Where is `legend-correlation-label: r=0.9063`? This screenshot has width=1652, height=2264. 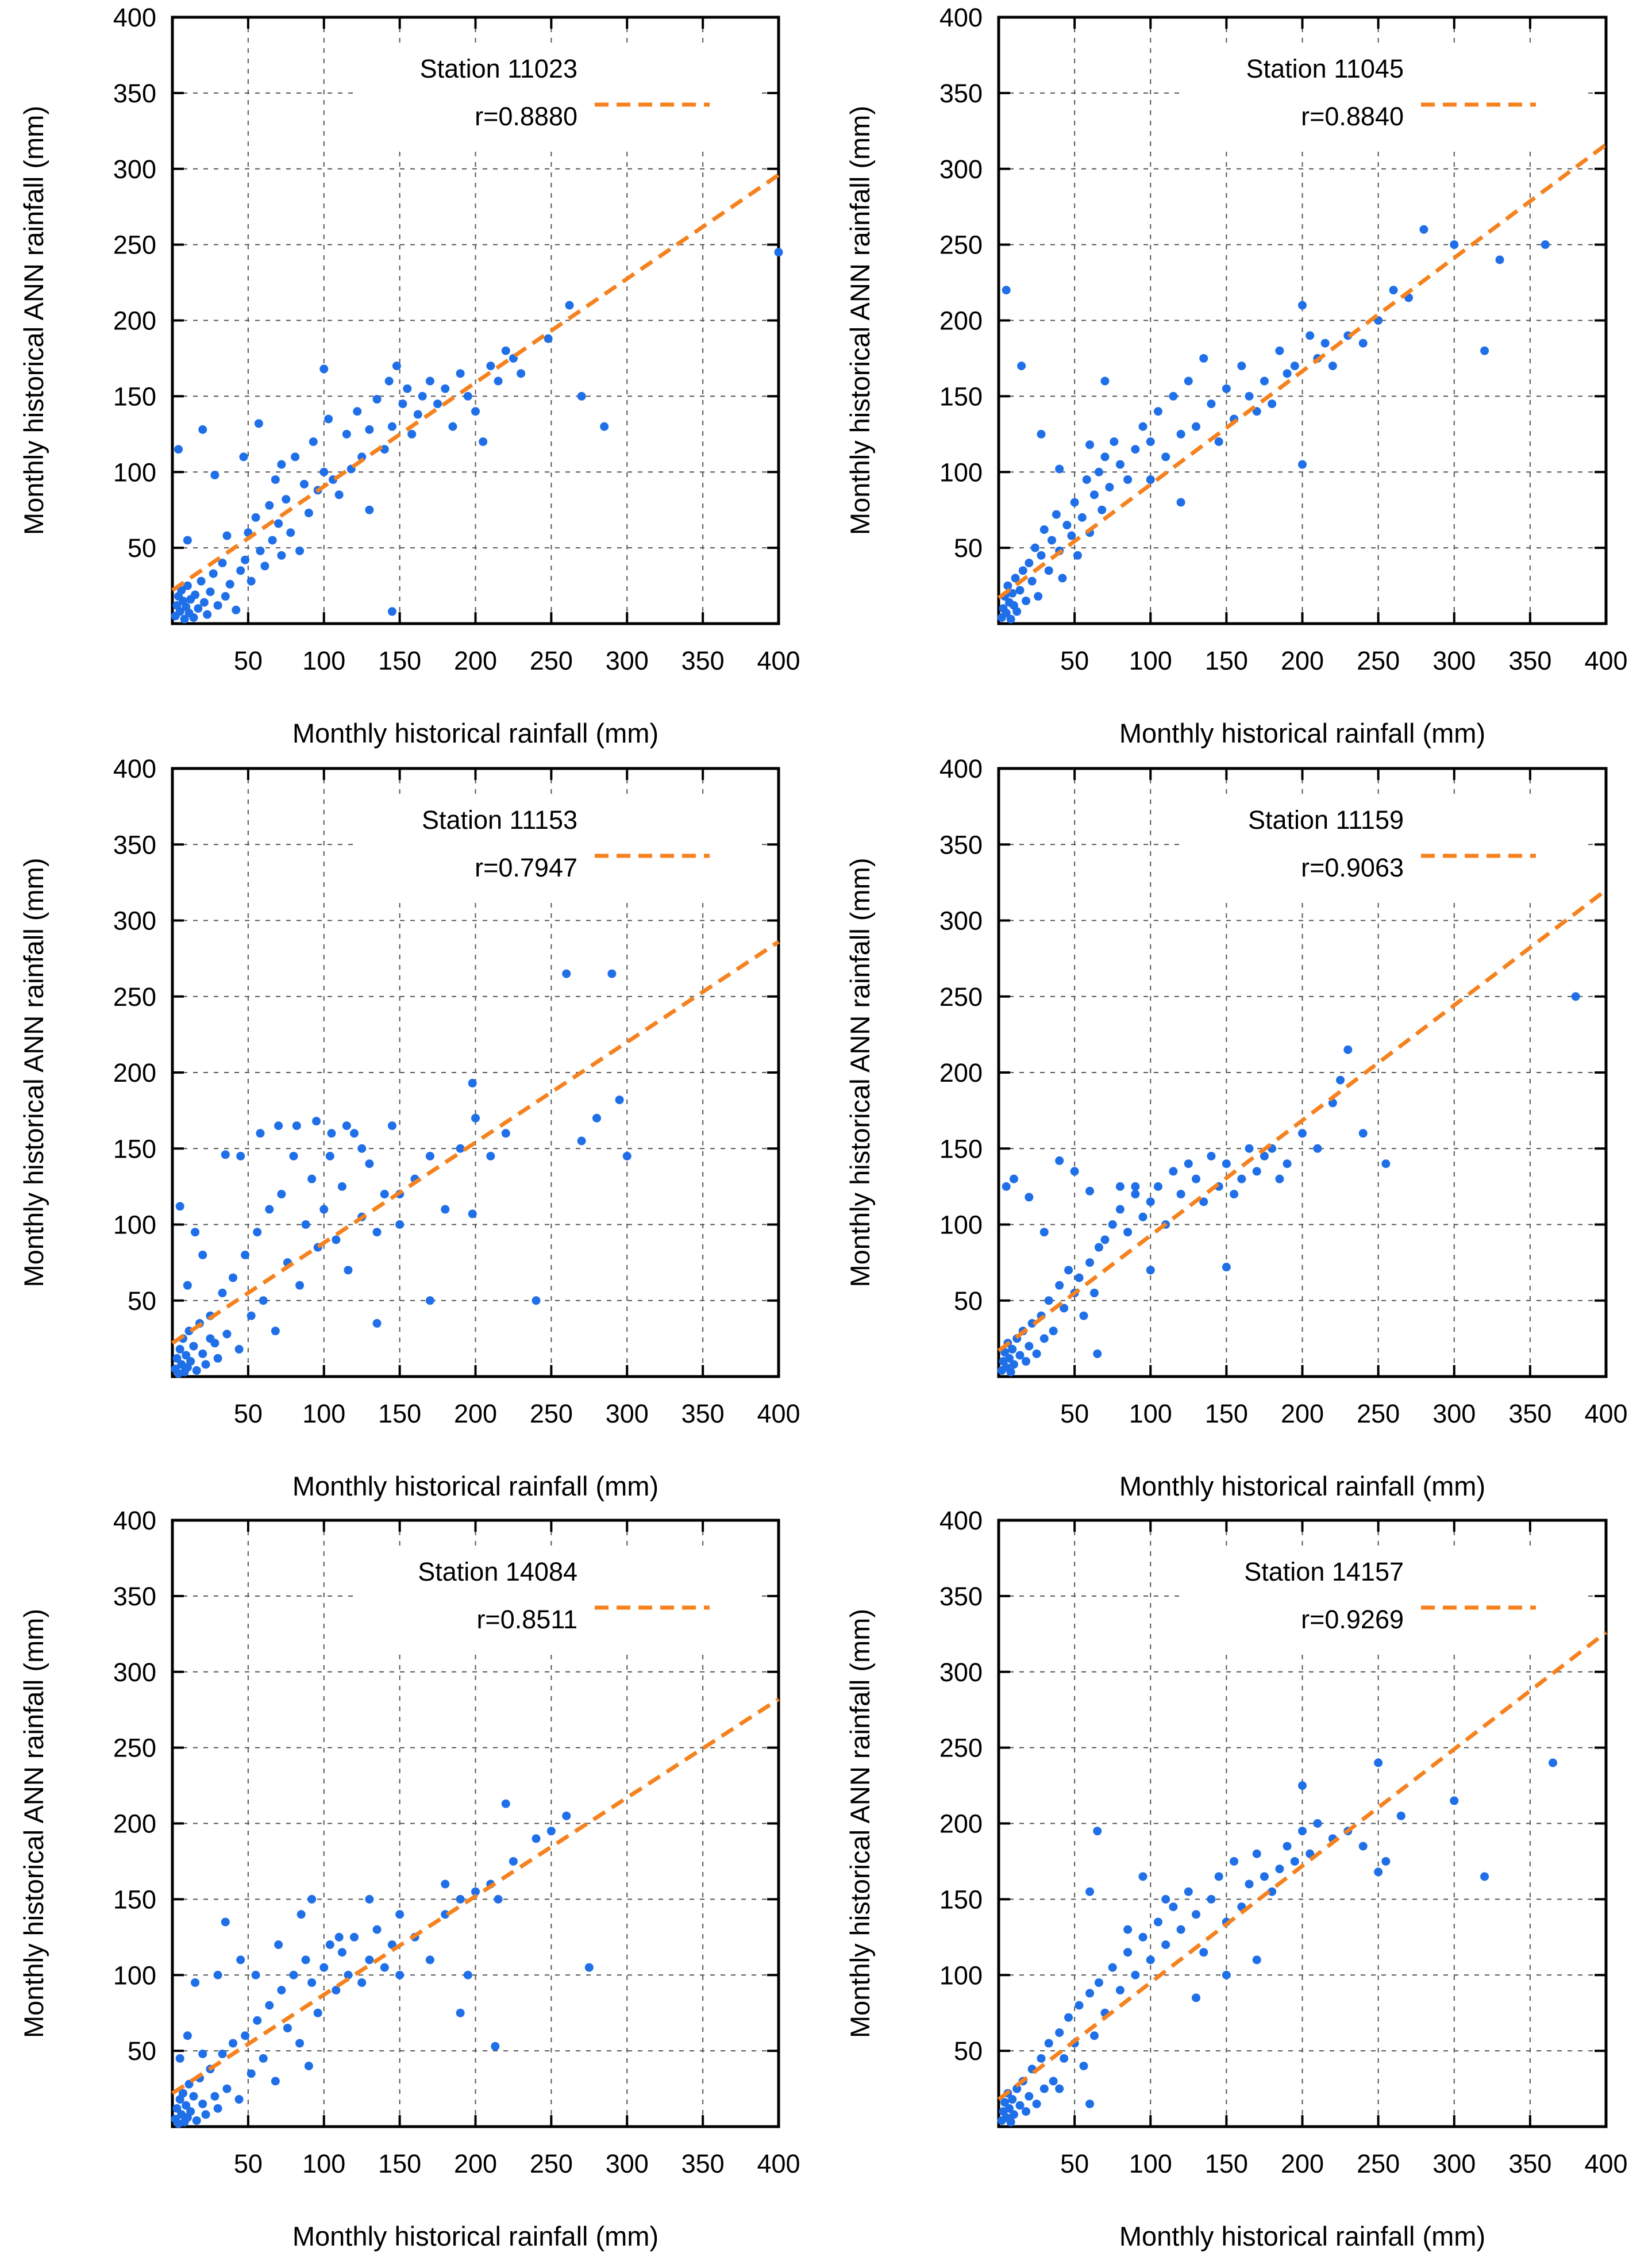
legend-correlation-label: r=0.9063 is located at coordinates (1352, 867).